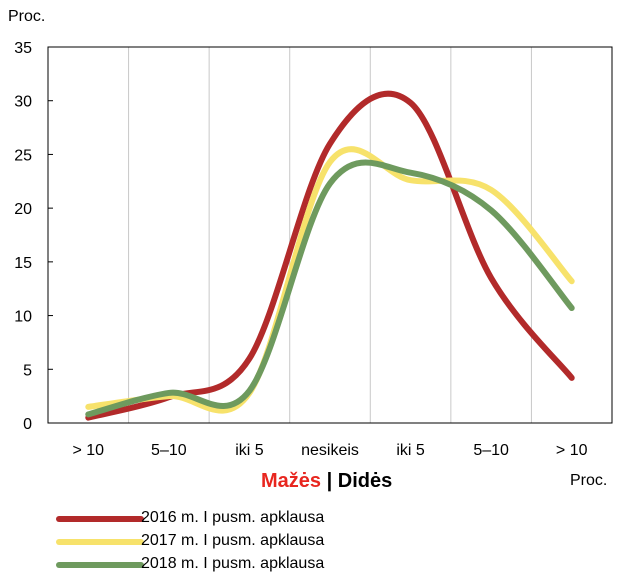 The image size is (617, 578). Describe the element at coordinates (100, 519) in the screenshot. I see `legend-swatch-2016` at that location.